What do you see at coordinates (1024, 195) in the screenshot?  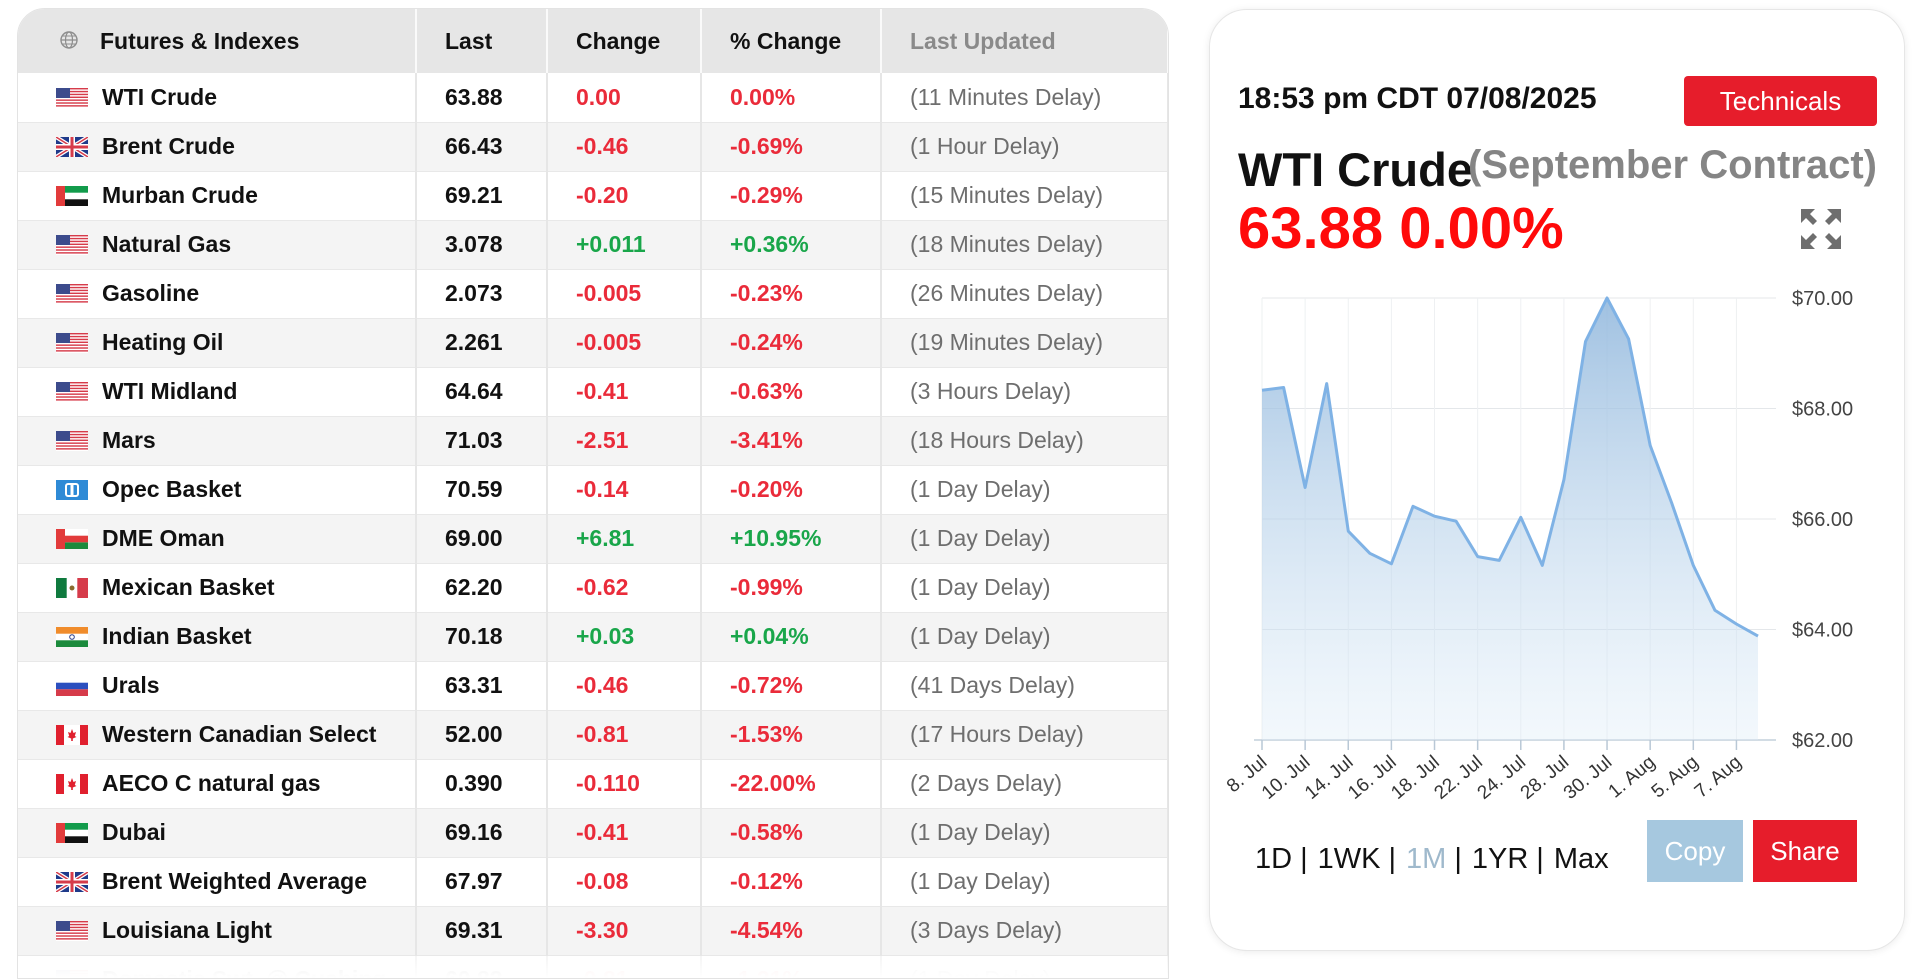 I see `row-last-updated: (15 Minutes Delay)` at bounding box center [1024, 195].